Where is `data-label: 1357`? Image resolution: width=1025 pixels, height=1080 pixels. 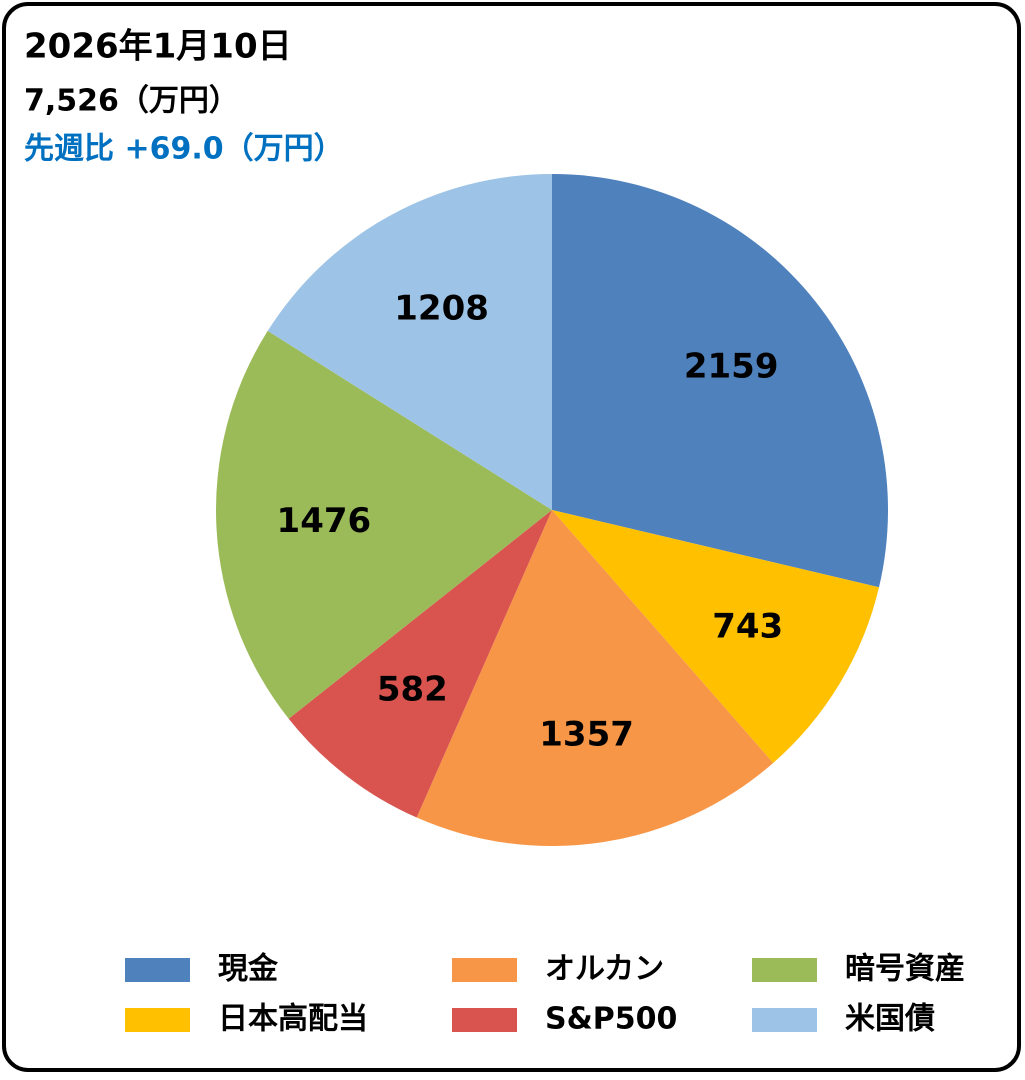 data-label: 1357 is located at coordinates (586, 734).